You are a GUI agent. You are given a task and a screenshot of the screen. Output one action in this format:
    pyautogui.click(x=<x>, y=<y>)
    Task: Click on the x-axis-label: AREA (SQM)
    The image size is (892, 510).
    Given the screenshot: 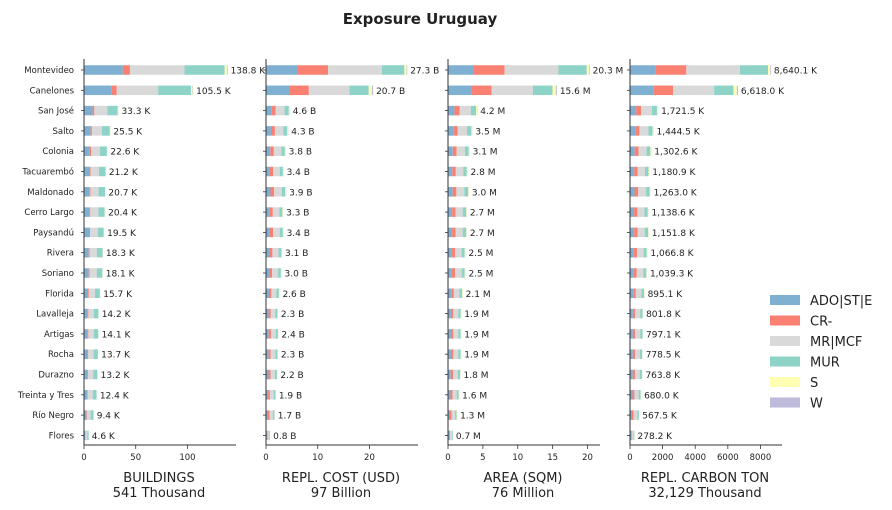 What is the action you would take?
    pyautogui.click(x=522, y=478)
    